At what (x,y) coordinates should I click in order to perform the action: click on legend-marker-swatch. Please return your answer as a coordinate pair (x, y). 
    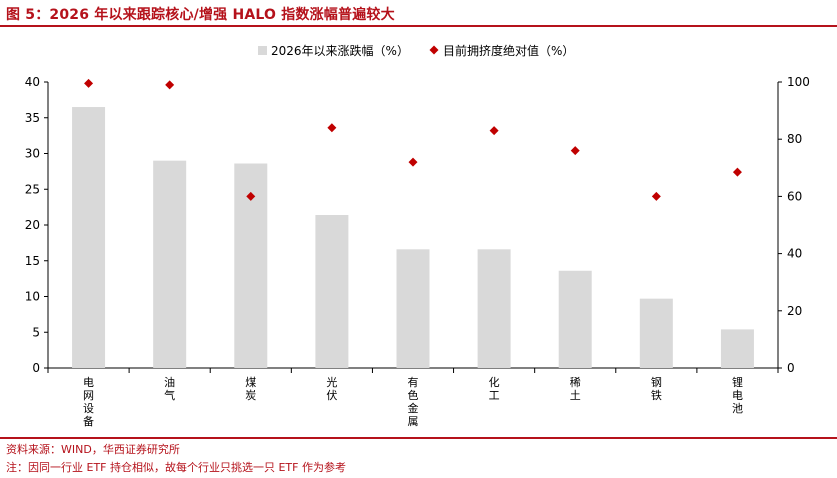
    Looking at the image, I should click on (434, 50).